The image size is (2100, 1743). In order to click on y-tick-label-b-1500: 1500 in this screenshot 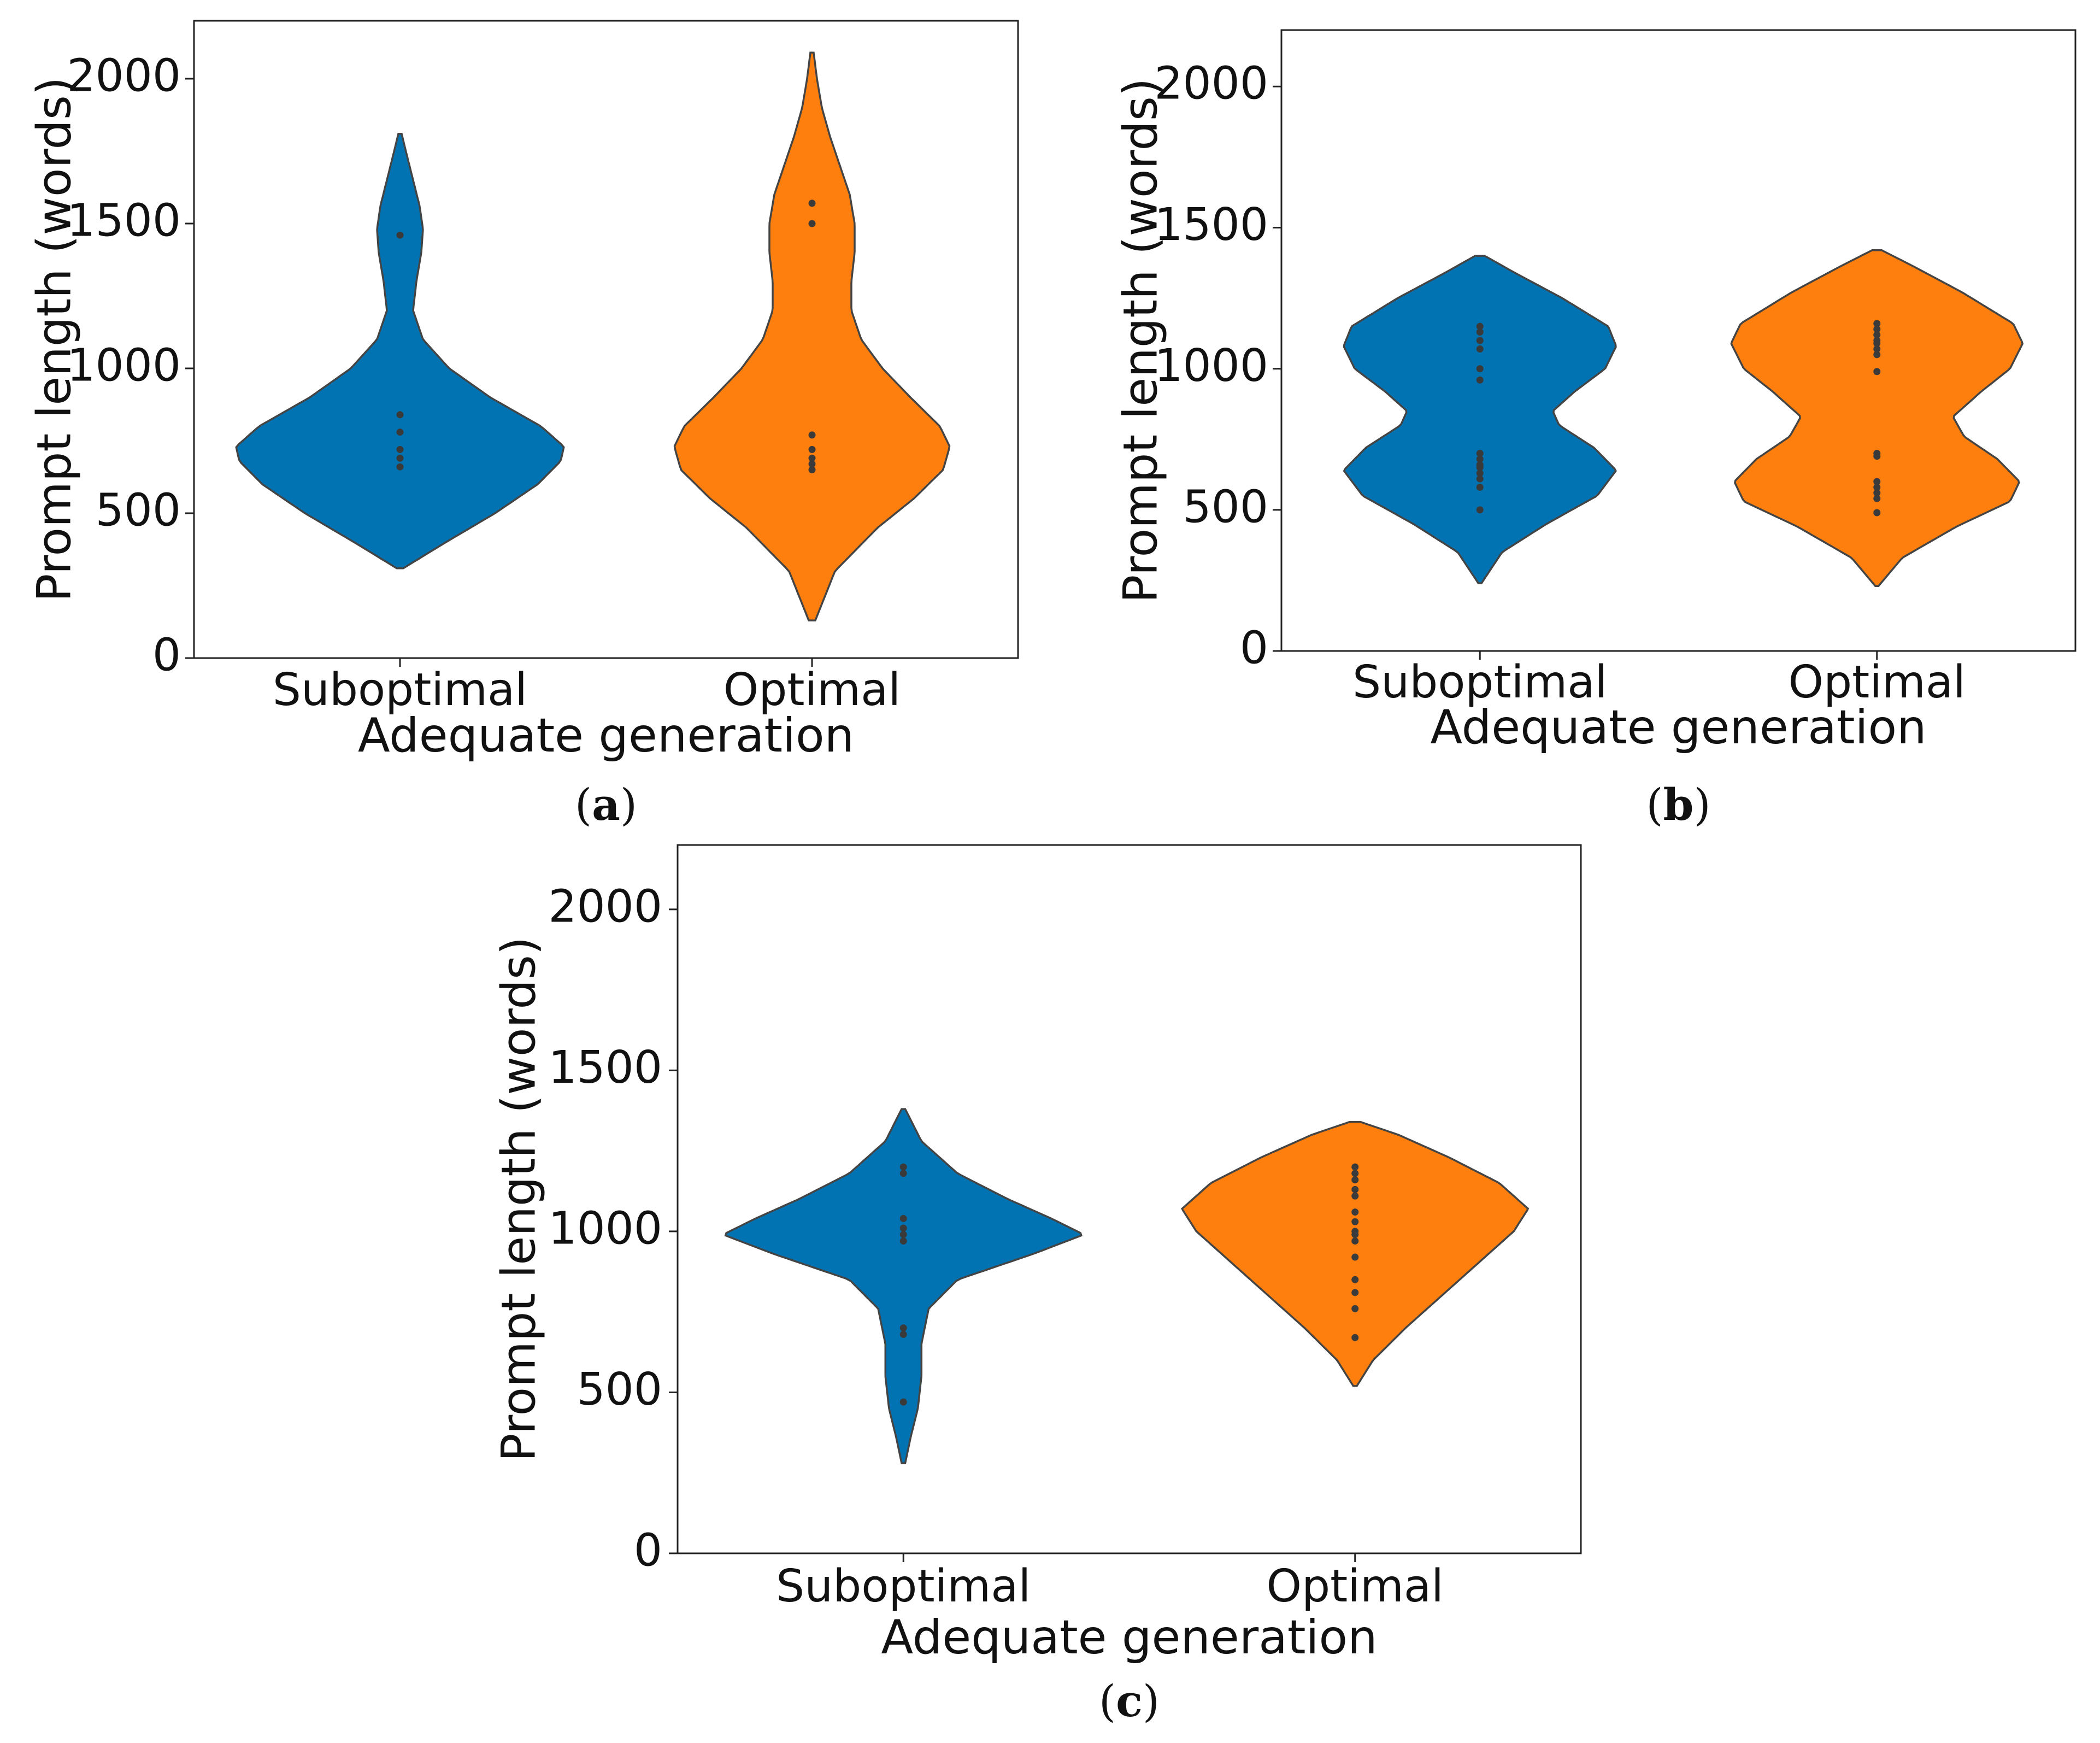, I will do `click(1211, 225)`.